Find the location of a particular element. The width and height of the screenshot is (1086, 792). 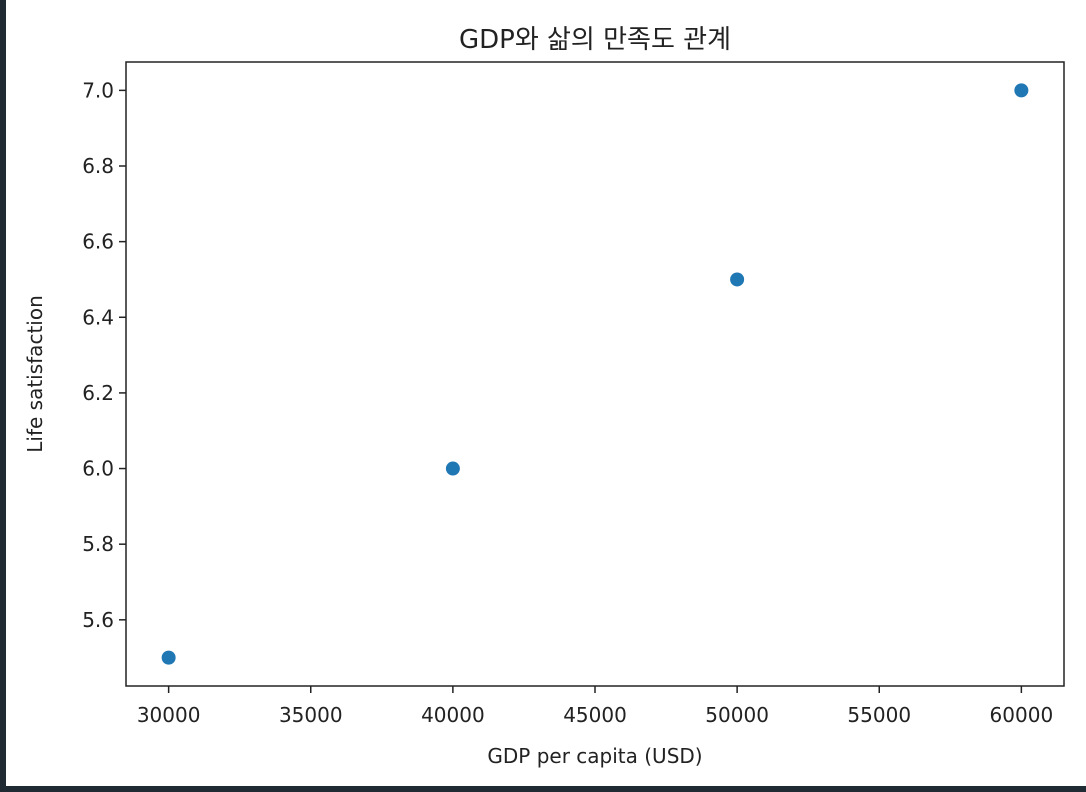

y-axis-label: Life satisfaction is located at coordinates (35, 374).